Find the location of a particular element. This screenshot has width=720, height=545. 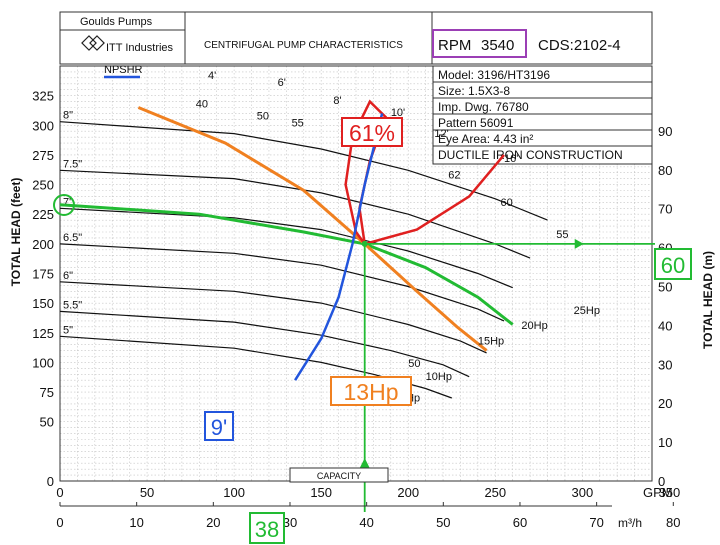

npsh-callout-box is located at coordinates (219, 426).